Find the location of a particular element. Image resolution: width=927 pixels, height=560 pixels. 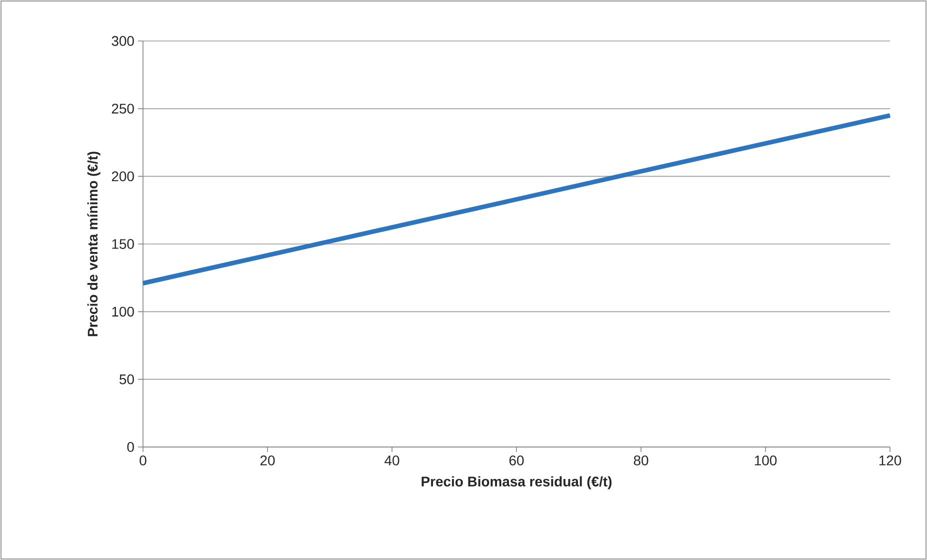

y-tick-label: 300 is located at coordinates (123, 41).